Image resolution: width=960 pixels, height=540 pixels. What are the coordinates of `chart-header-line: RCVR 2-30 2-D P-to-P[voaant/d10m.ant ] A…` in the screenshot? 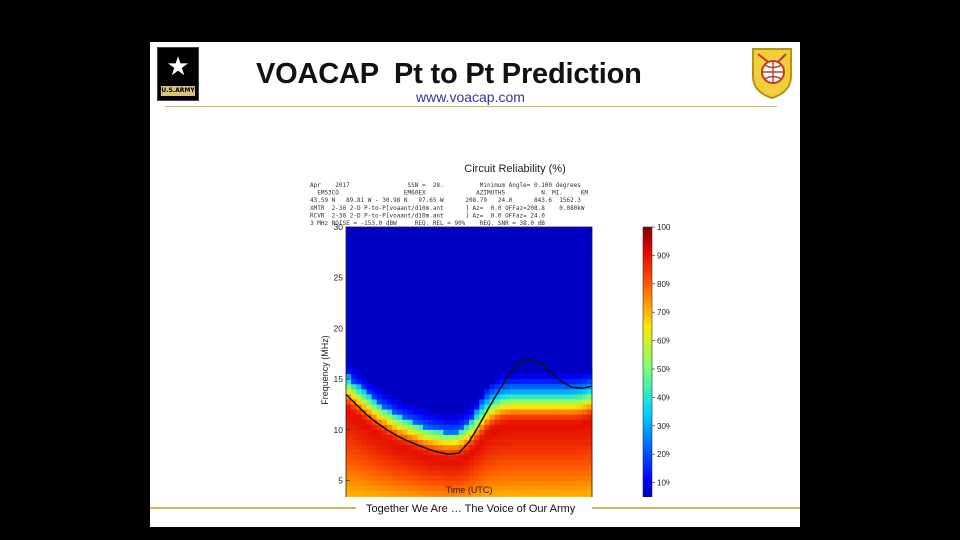 It's located at (427, 215).